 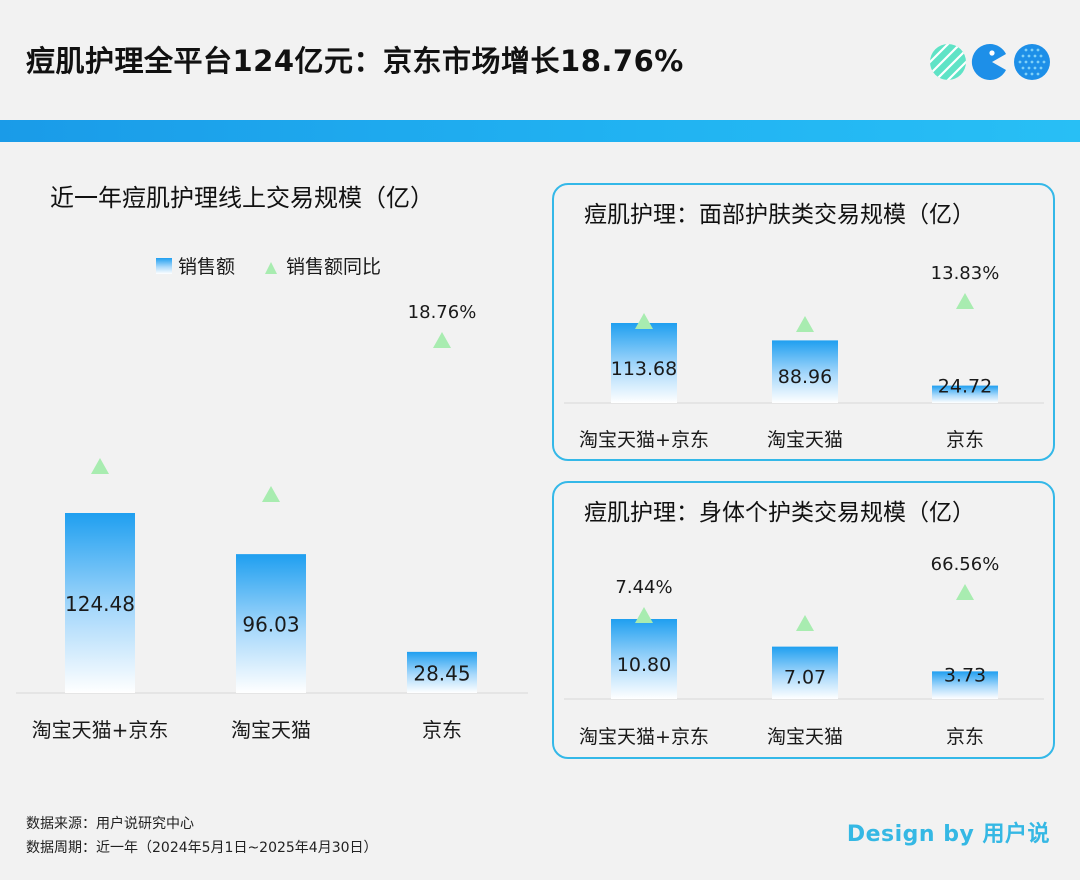 What do you see at coordinates (779, 215) in the screenshot?
I see `face-care-panel-title: 痘肌护理：面部护肤类交易规模（亿）` at bounding box center [779, 215].